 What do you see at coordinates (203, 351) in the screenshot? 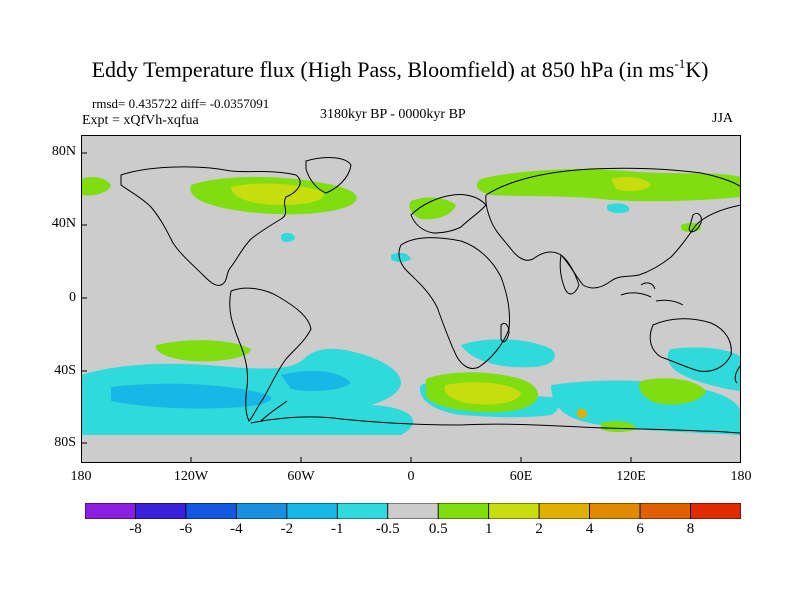
I see `south-pacific-positive` at bounding box center [203, 351].